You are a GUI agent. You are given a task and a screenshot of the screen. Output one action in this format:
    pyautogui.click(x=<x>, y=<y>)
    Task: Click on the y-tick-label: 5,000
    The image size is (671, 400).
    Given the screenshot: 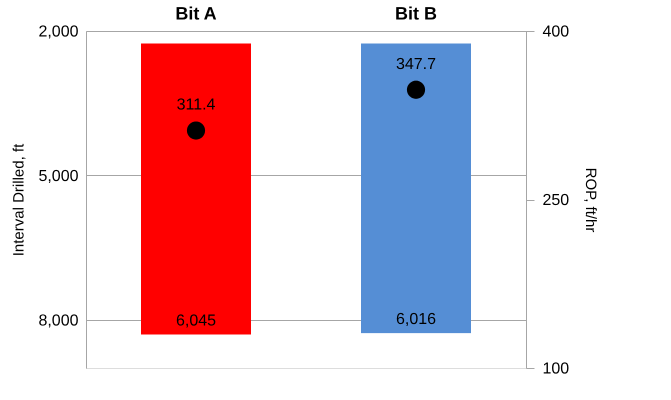 What is the action you would take?
    pyautogui.click(x=58, y=176)
    